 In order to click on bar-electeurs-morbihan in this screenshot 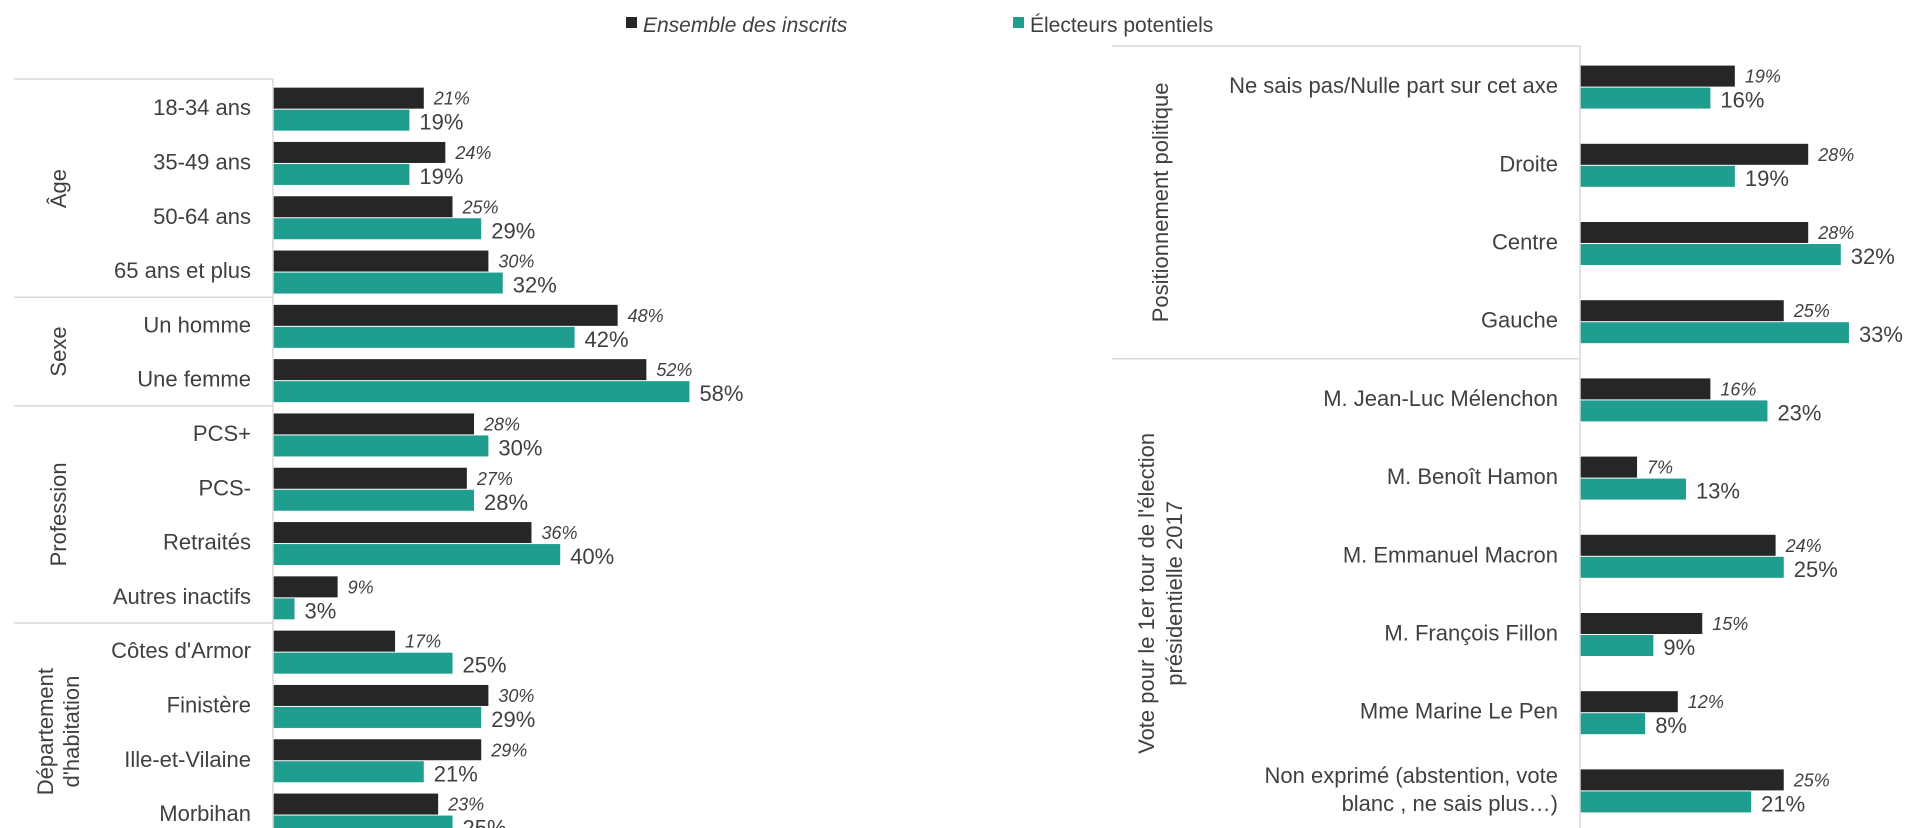, I will do `click(363, 821)`.